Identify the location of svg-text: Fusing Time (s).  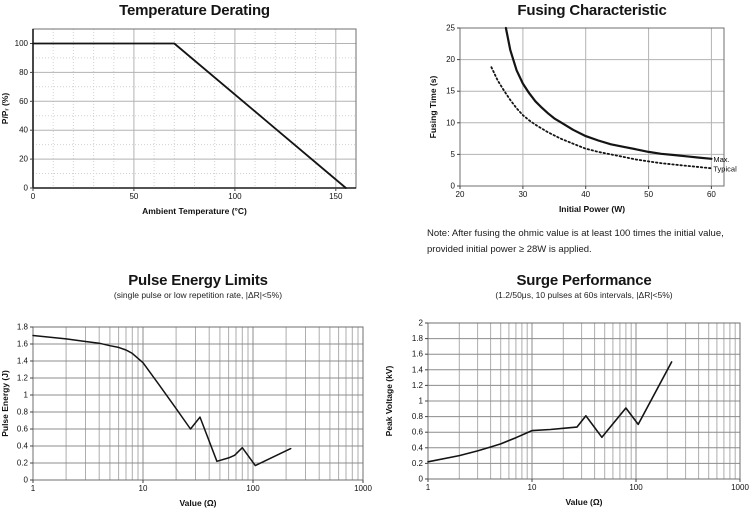
(433, 107).